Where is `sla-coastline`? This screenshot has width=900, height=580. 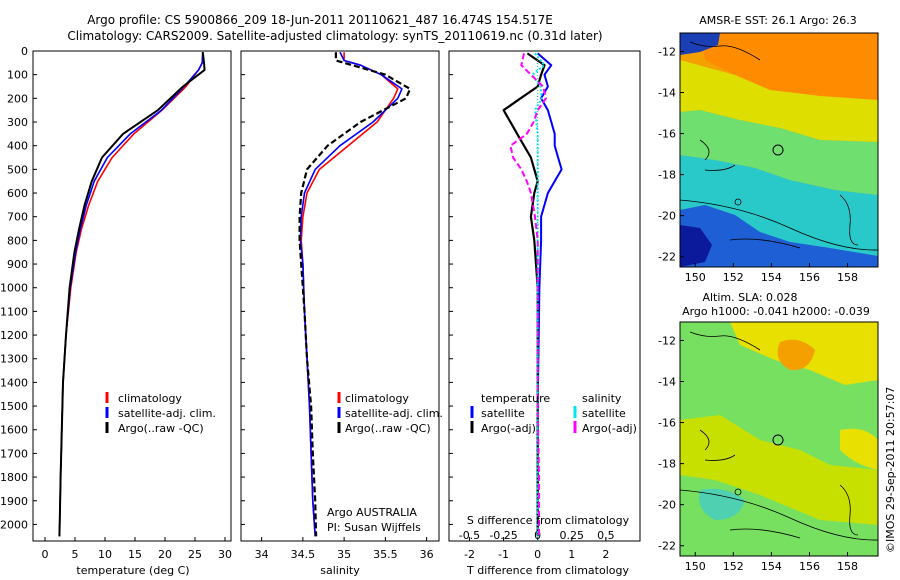 sla-coastline is located at coordinates (779, 436).